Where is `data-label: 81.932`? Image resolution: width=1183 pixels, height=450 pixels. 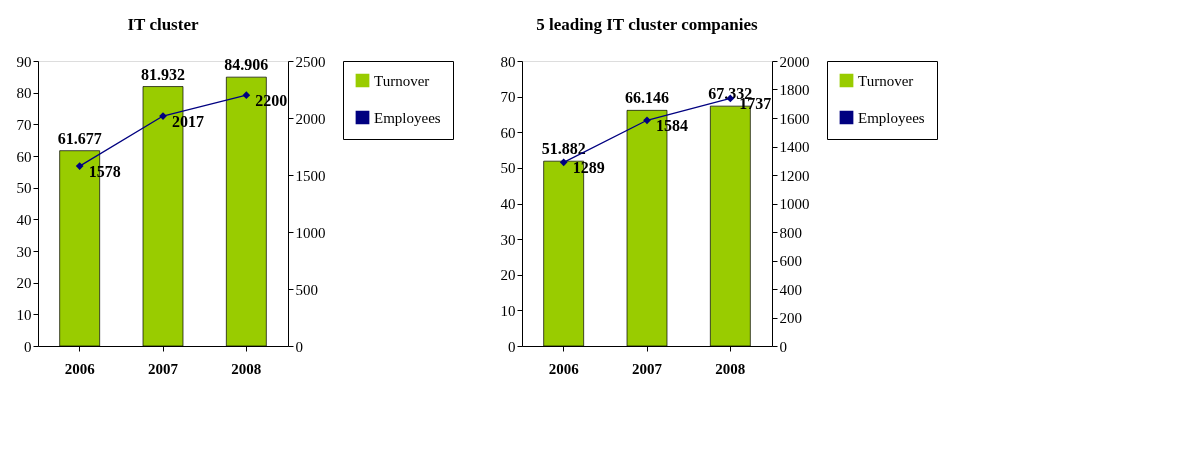 data-label: 81.932 is located at coordinates (163, 74).